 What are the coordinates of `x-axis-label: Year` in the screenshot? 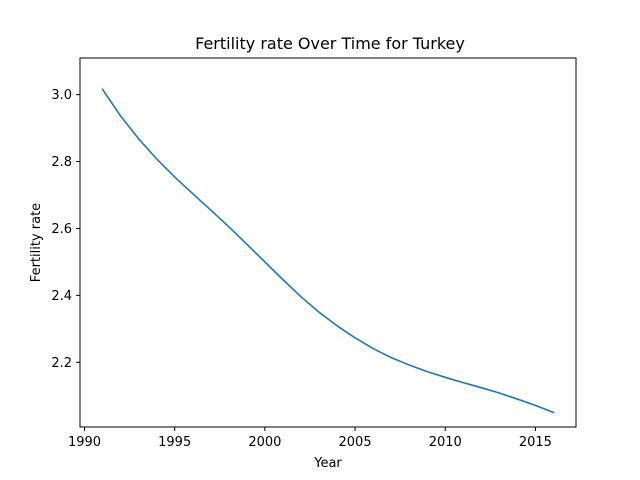 It's located at (327, 463).